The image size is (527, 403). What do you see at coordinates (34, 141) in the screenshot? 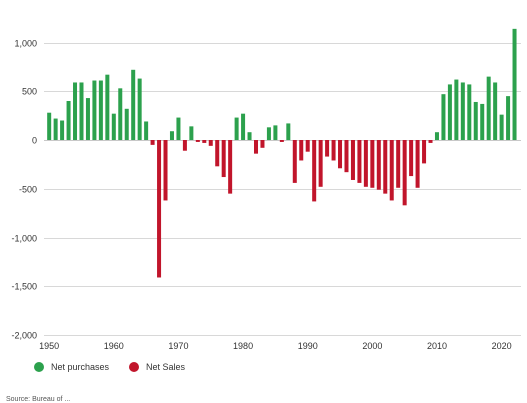
I see `y-tick-label: 0` at bounding box center [34, 141].